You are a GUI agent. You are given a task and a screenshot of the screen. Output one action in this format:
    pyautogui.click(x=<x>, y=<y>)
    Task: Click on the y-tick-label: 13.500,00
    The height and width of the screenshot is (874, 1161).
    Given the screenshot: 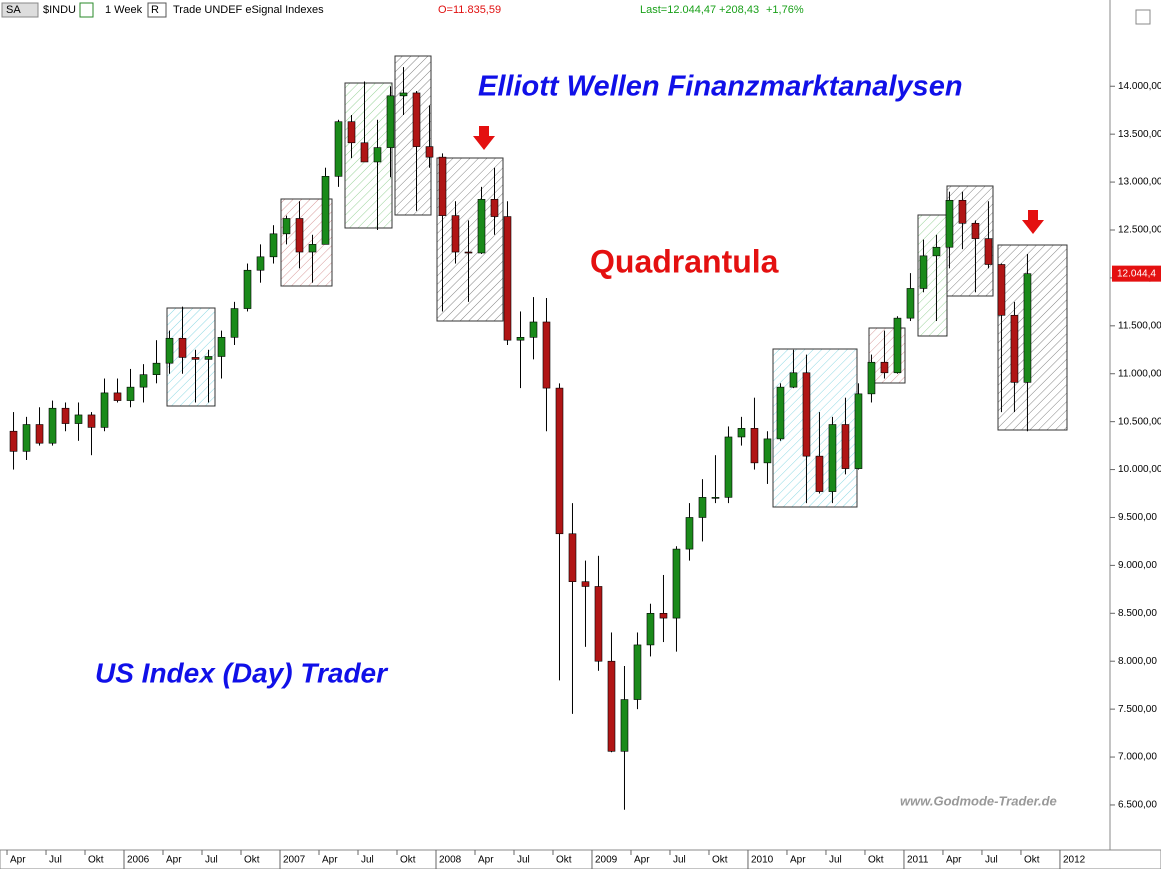 What is the action you would take?
    pyautogui.click(x=1139, y=134)
    